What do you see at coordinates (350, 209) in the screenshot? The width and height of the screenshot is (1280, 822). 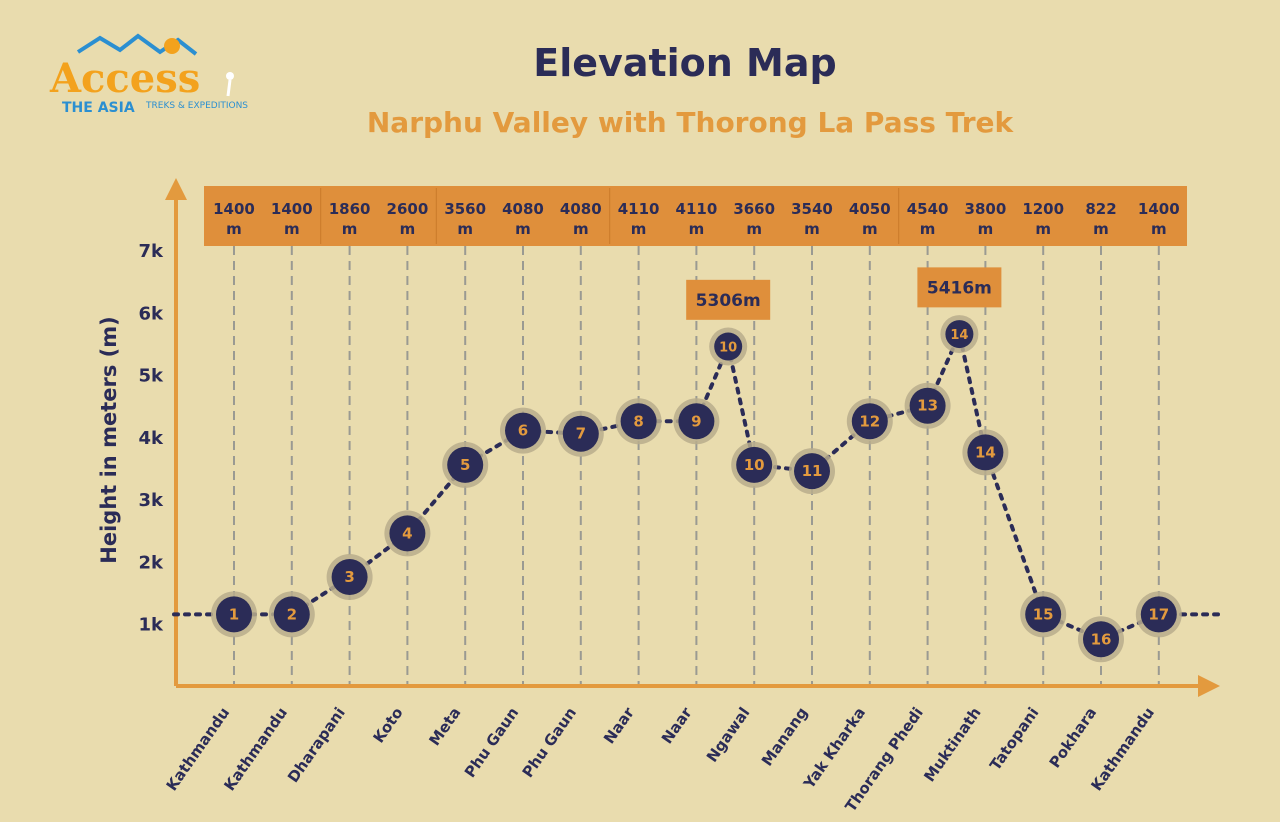 I see `elevation-value: 1860` at bounding box center [350, 209].